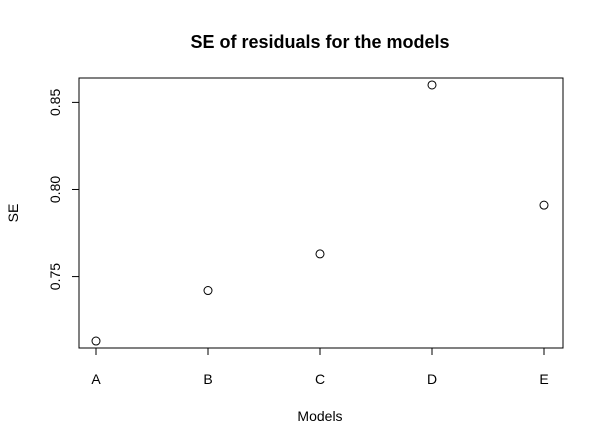 The width and height of the screenshot is (603, 447). I want to click on x-axis: A B C D E, so click(320, 367).